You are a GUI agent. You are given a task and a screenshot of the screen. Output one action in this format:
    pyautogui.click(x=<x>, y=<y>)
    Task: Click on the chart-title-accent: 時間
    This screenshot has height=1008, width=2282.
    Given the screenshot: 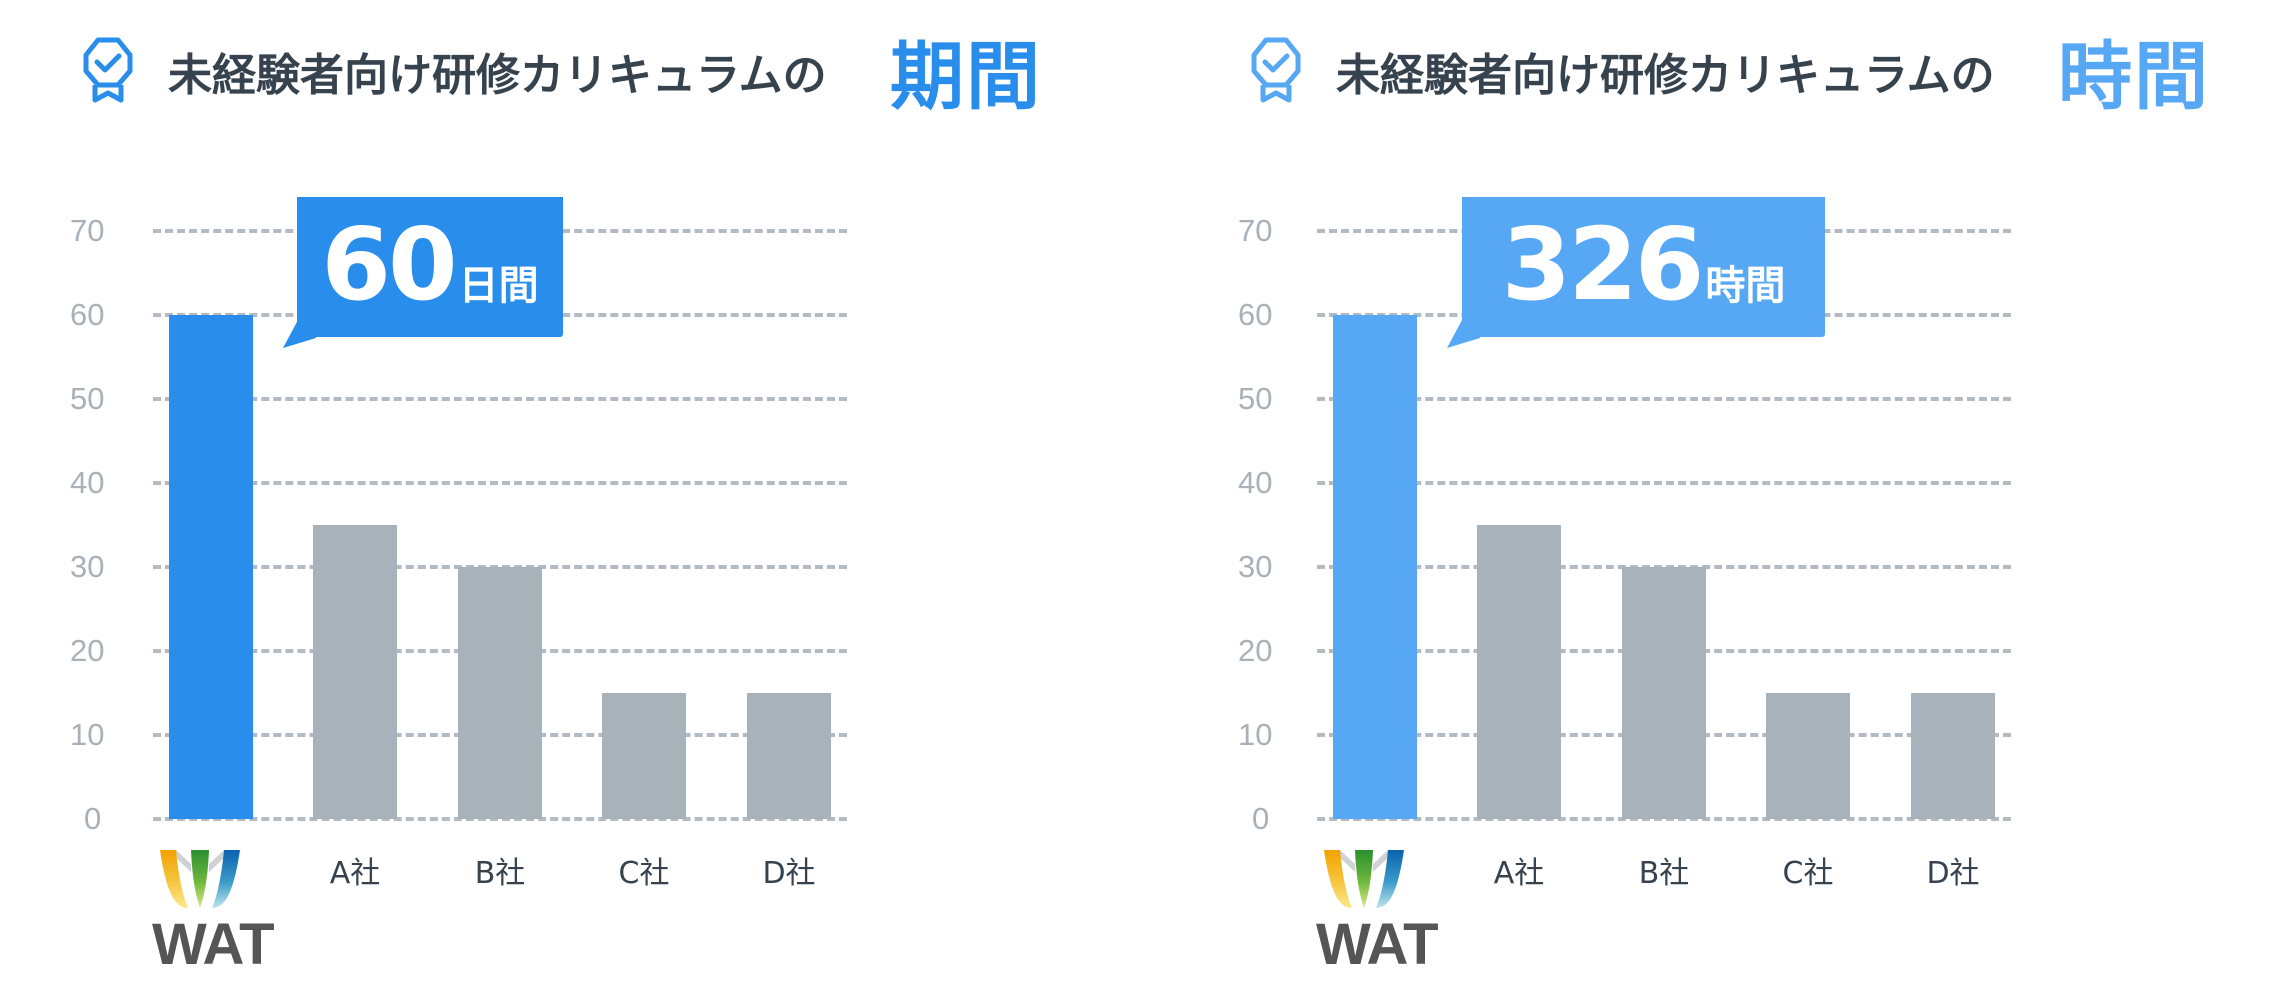 What is the action you would take?
    pyautogui.click(x=2134, y=77)
    